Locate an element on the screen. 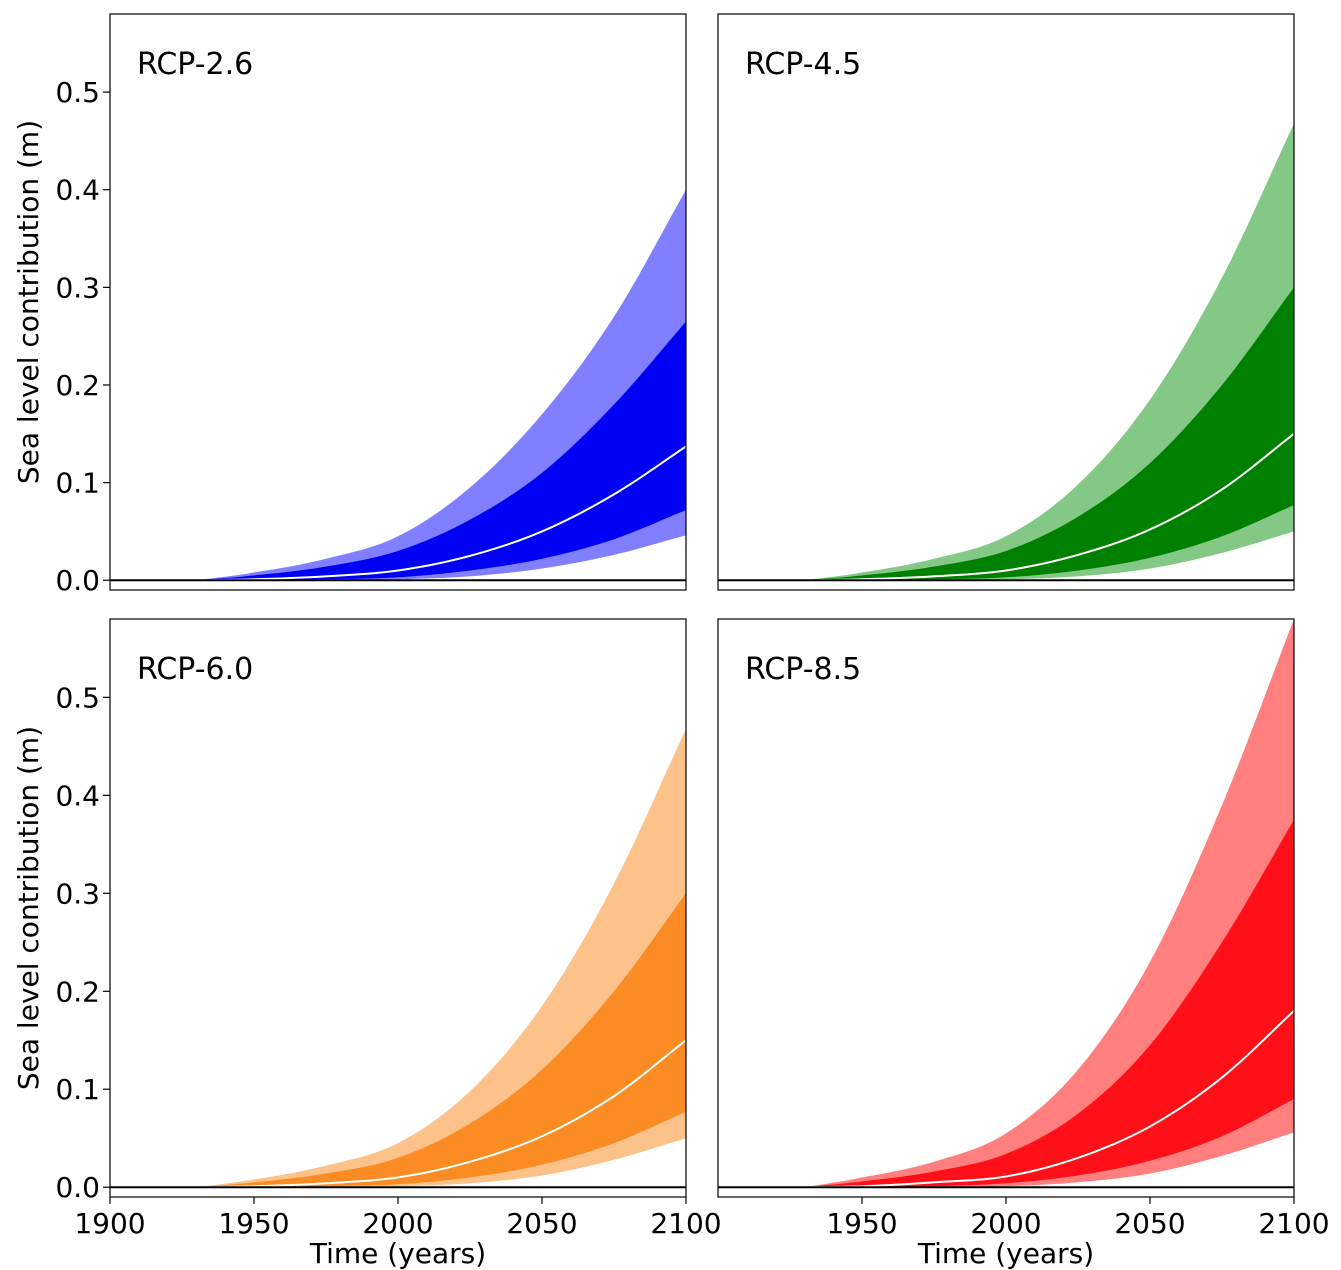 Image resolution: width=1341 pixels, height=1270 pixels. panel-title: RCP-6.0 is located at coordinates (195, 669).